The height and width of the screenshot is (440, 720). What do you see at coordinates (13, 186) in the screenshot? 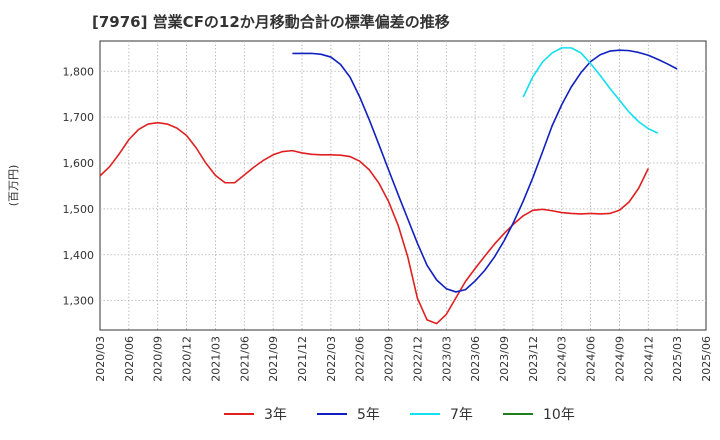
I see `y-axis-label: (百万円)` at bounding box center [13, 186].